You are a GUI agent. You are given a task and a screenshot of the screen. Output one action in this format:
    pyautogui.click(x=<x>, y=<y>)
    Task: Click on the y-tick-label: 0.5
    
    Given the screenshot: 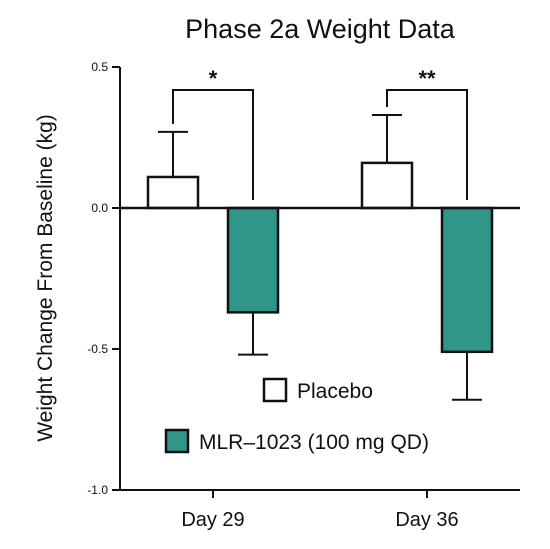 What is the action you would take?
    pyautogui.click(x=99, y=67)
    